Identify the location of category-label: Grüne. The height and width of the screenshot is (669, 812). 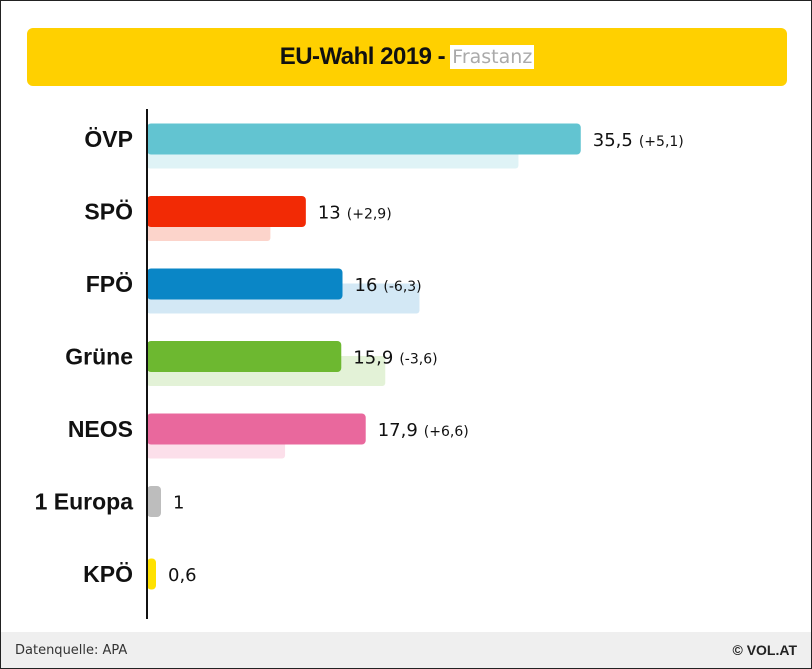
(99, 357).